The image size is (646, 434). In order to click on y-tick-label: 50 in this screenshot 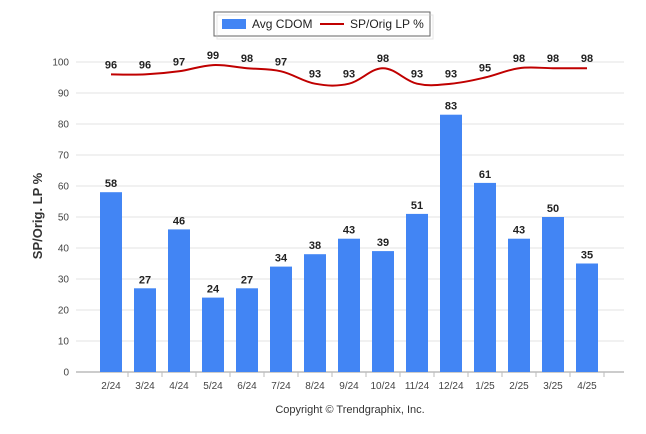, I will do `click(64, 218)`.